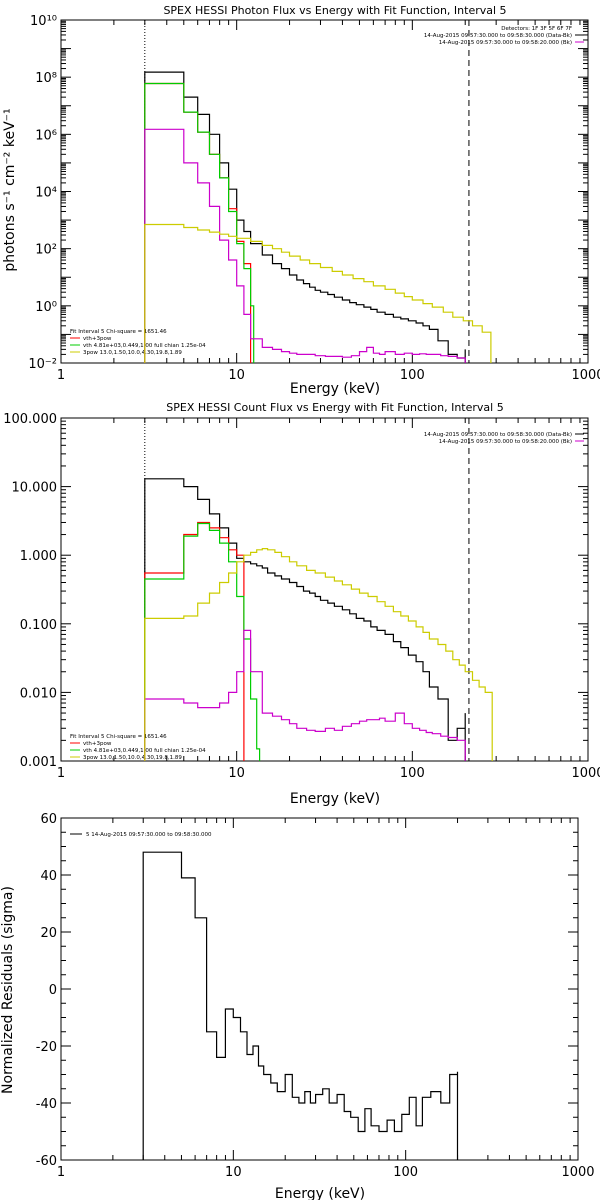 This screenshot has height=1200, width=600. Describe the element at coordinates (46, 193) in the screenshot. I see `panel-1-y-tick-label: 10⁴` at that location.